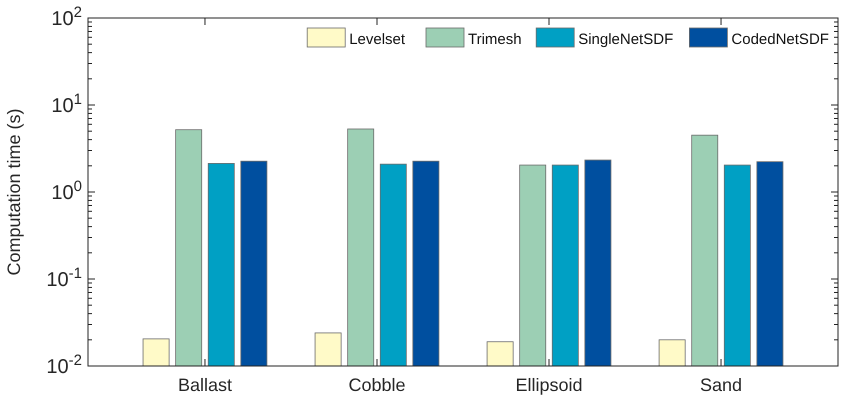  I want to click on y-tick-label: 10$^{0}$, so click(66, 191).